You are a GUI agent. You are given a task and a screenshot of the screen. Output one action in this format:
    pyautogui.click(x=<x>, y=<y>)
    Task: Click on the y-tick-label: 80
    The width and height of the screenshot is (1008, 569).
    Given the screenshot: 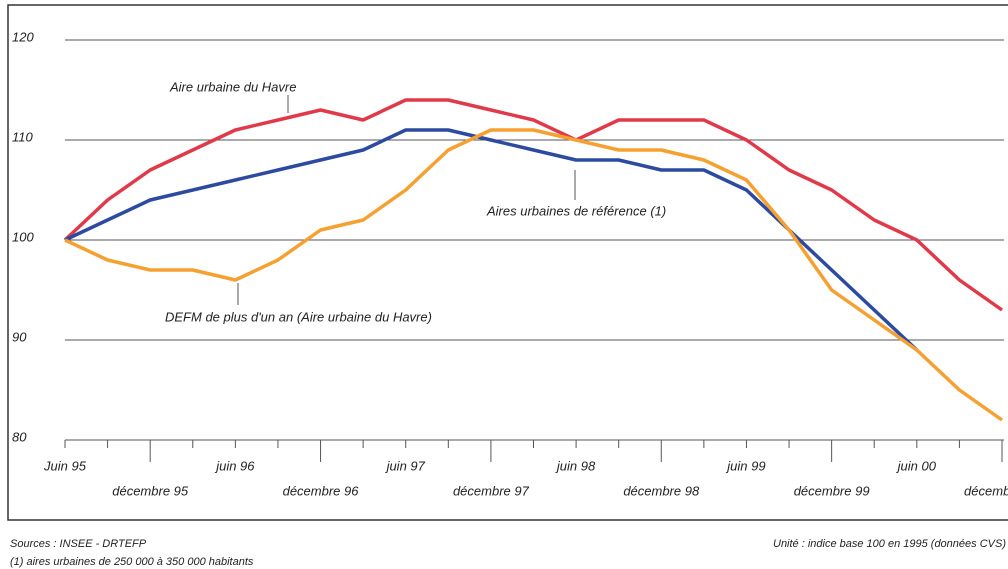 What is the action you would take?
    pyautogui.click(x=19, y=436)
    